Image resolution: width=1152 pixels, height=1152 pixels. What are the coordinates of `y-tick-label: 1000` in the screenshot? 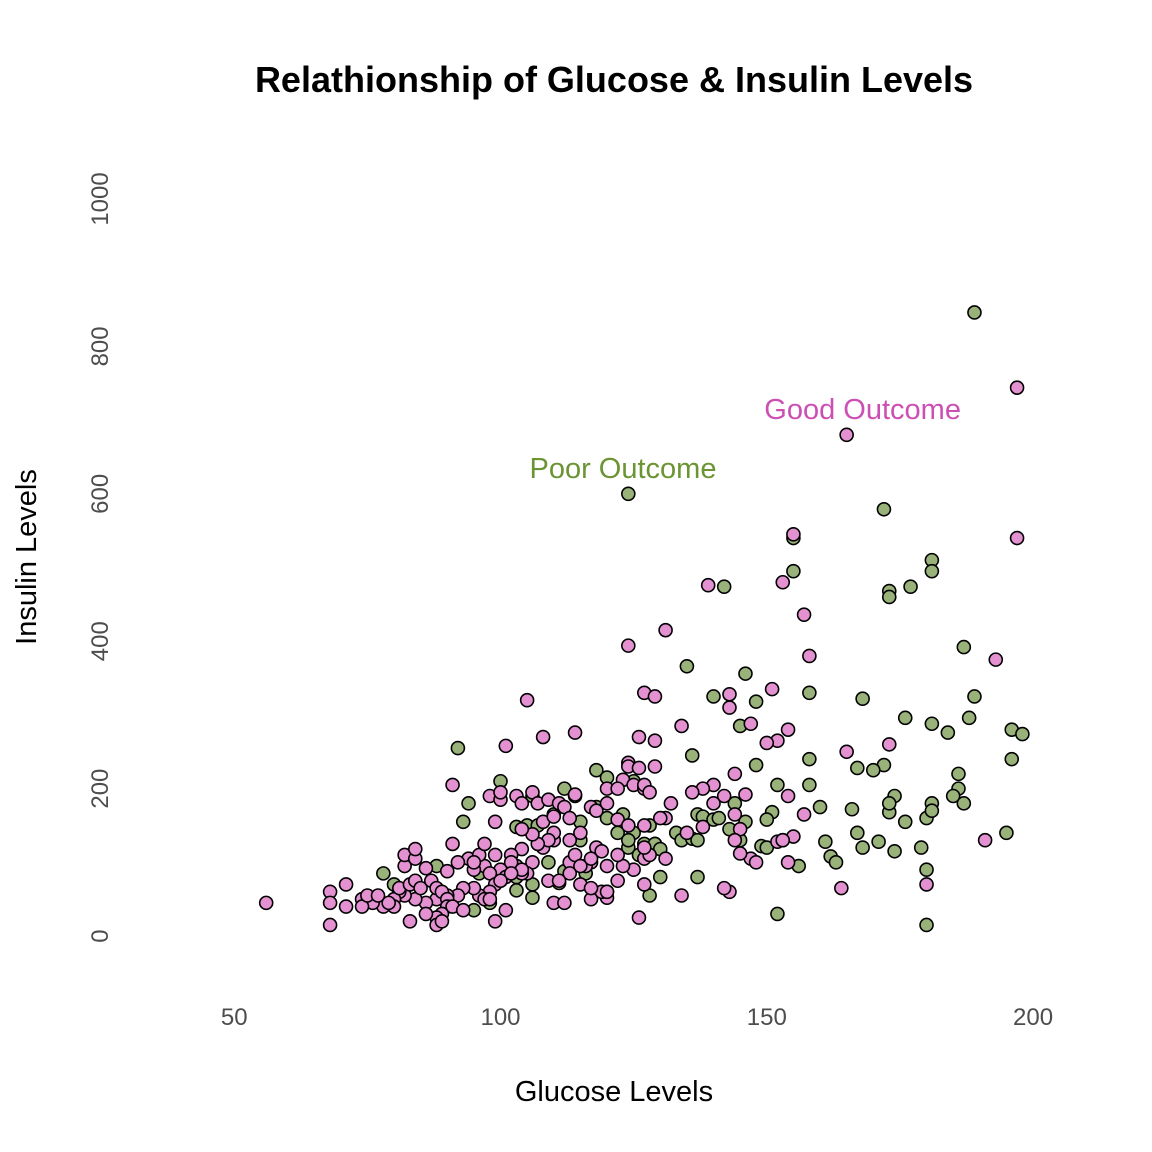 It's located at (100, 198).